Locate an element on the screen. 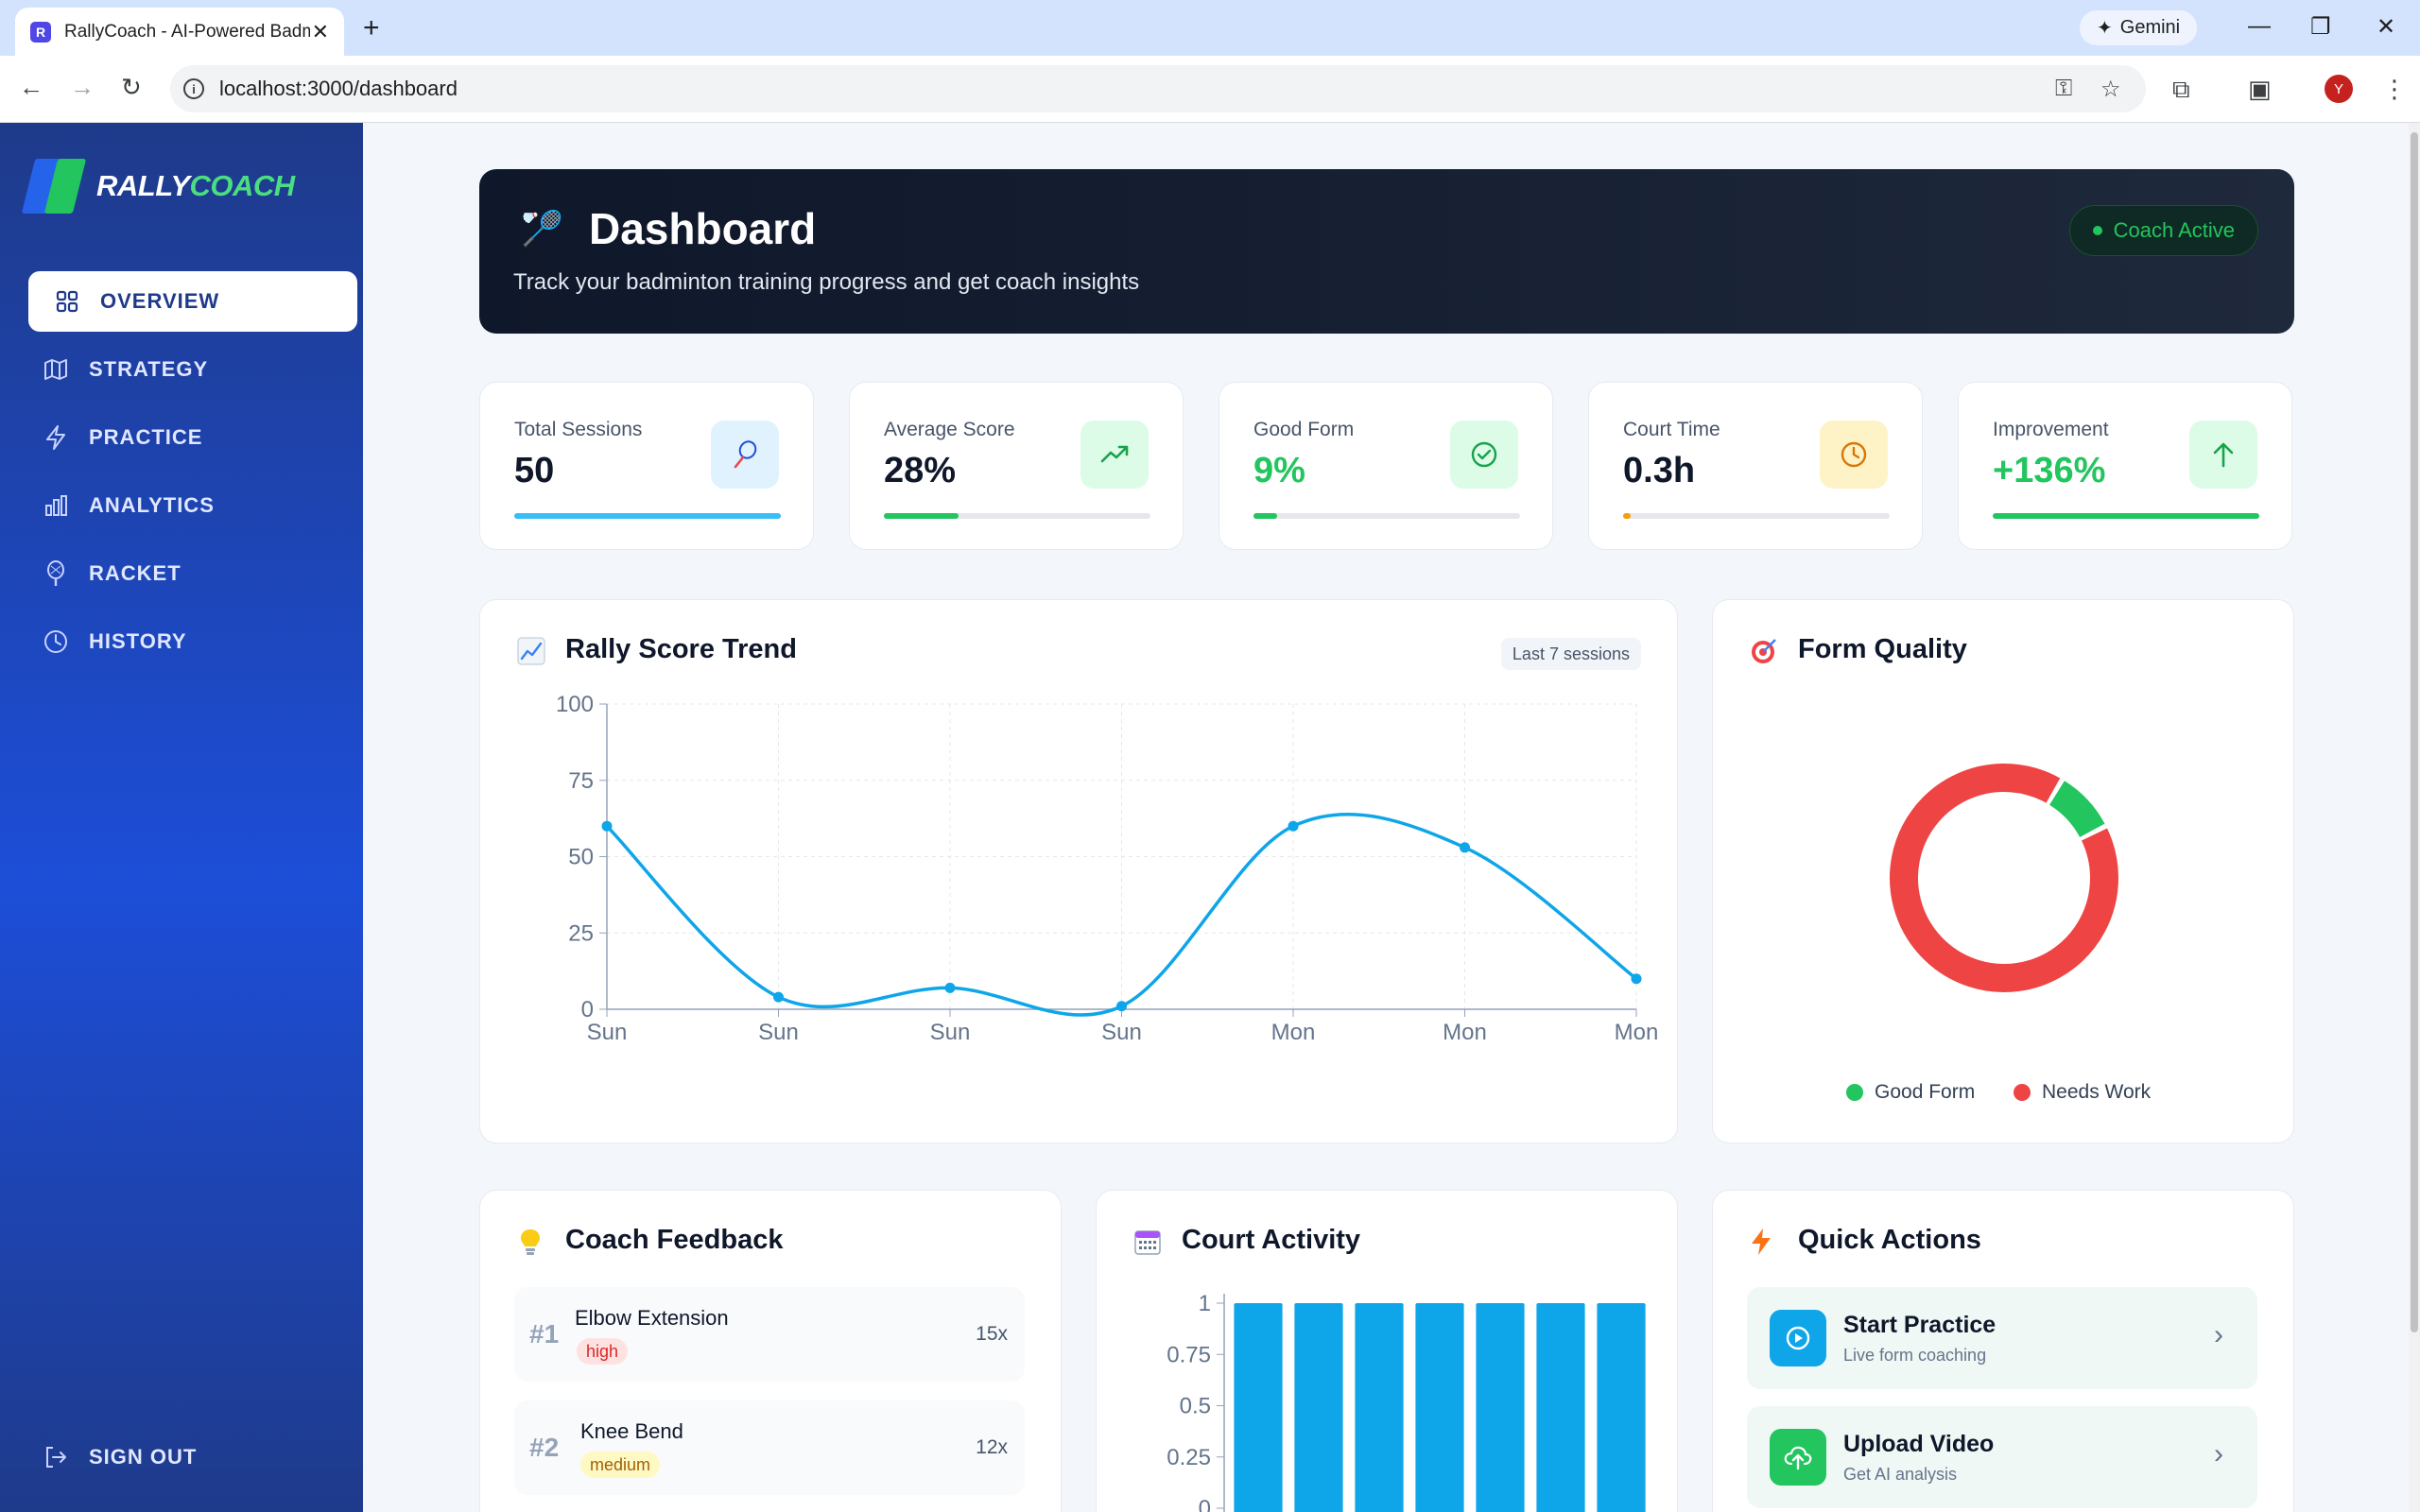 The image size is (2420, 1512). y-tick-label: 0 is located at coordinates (587, 1009).